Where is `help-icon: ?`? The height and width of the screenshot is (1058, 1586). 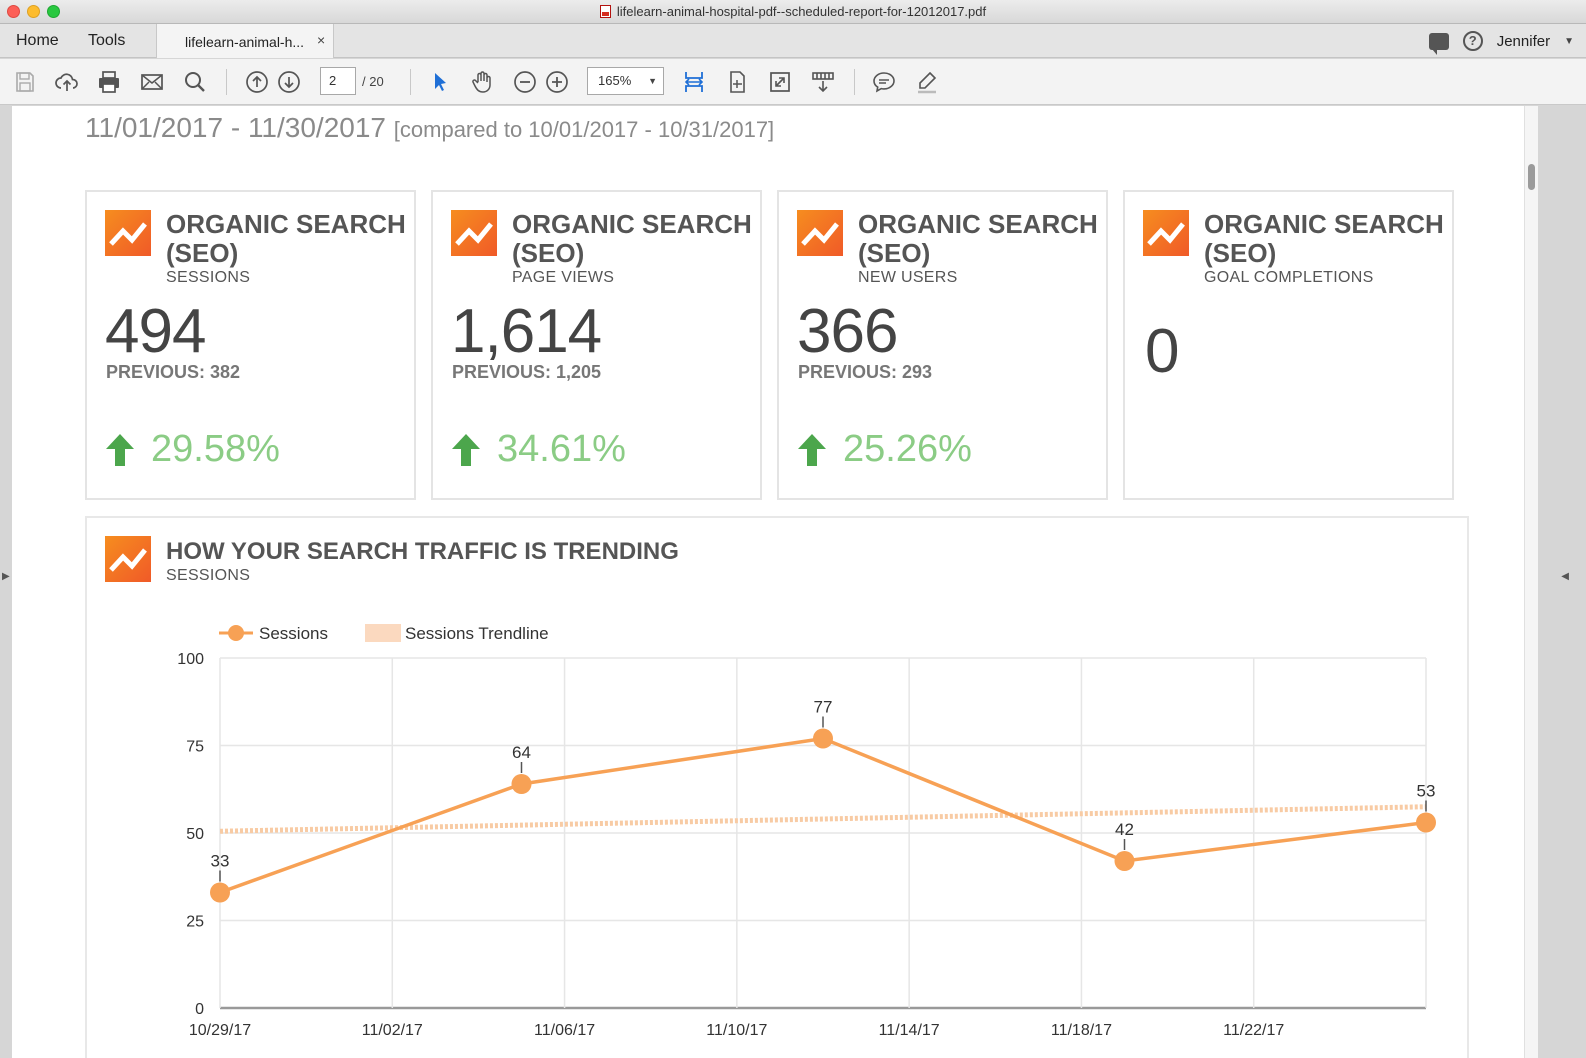 help-icon: ? is located at coordinates (1472, 41).